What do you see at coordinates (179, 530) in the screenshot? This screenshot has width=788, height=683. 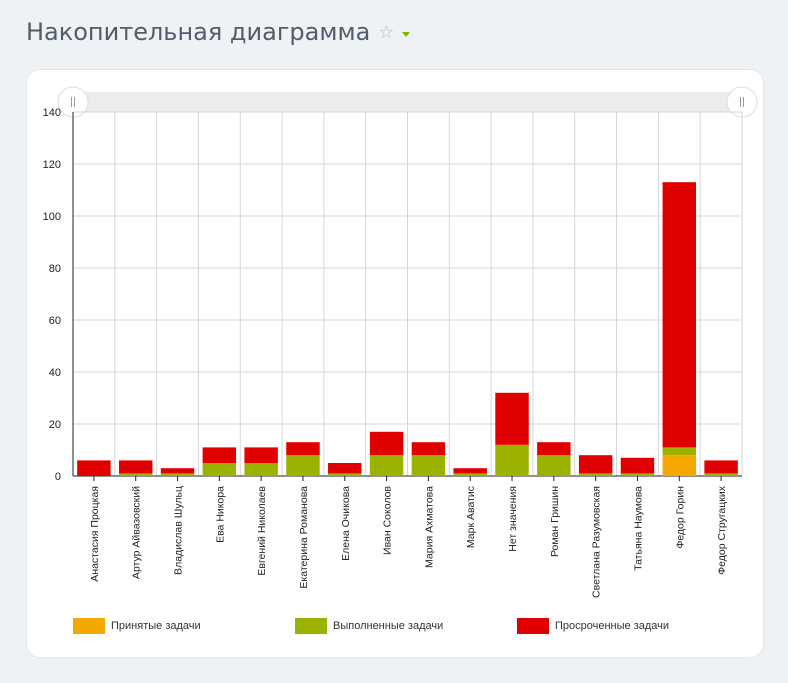 I see `x-tick-label: Владислав Шульц` at bounding box center [179, 530].